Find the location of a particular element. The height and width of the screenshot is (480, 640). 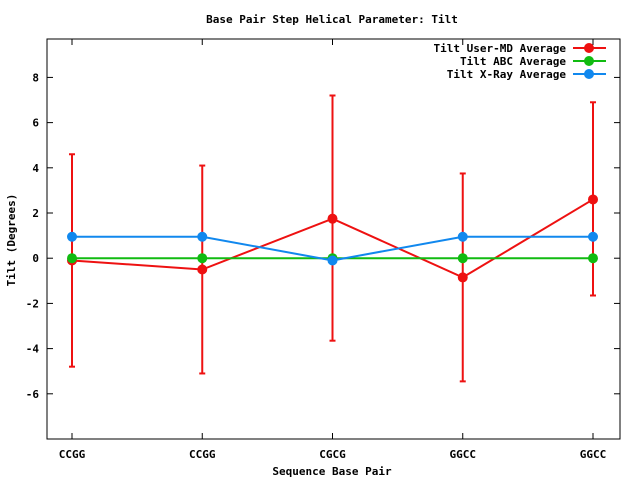

y-axis-label: Tilt (Degrees) is located at coordinates (11, 240).